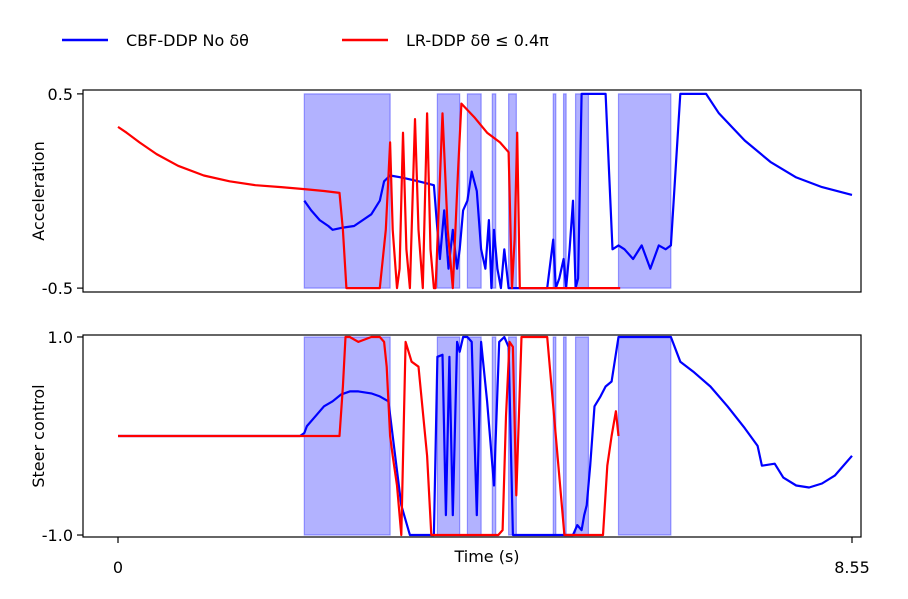 This screenshot has height=599, width=908. Describe the element at coordinates (486, 556) in the screenshot. I see `x-axis-label: Time (s)` at that location.